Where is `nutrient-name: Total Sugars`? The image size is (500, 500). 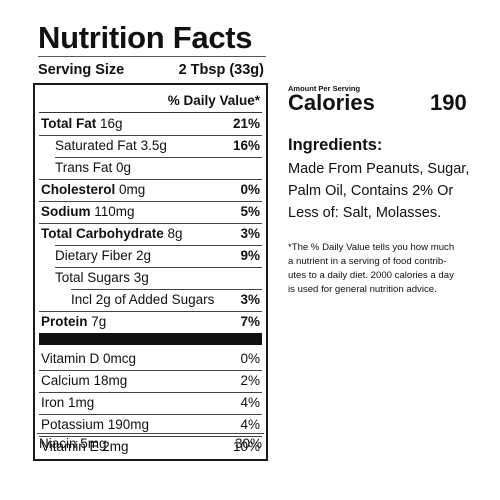 nutrient-name: Total Sugars is located at coordinates (94, 277).